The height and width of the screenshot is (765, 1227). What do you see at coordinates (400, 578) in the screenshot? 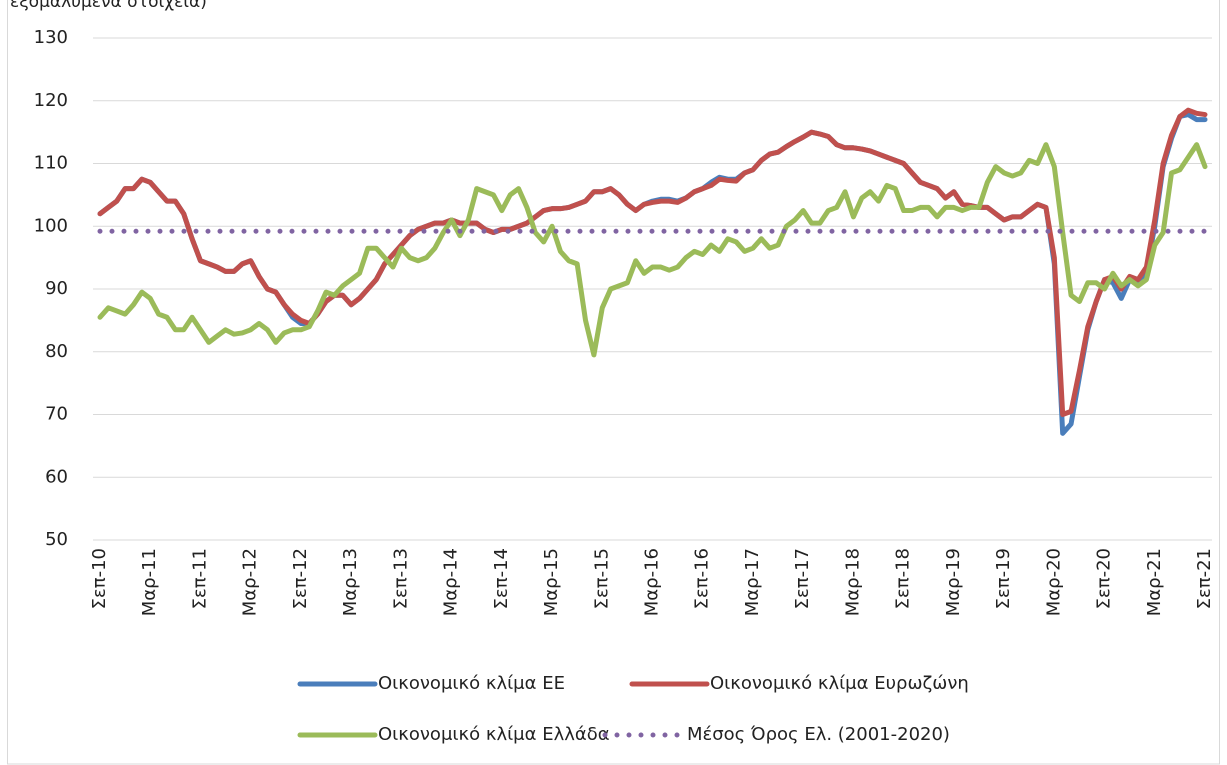
I see `x-tick-label: Σεπ-13` at bounding box center [400, 578].